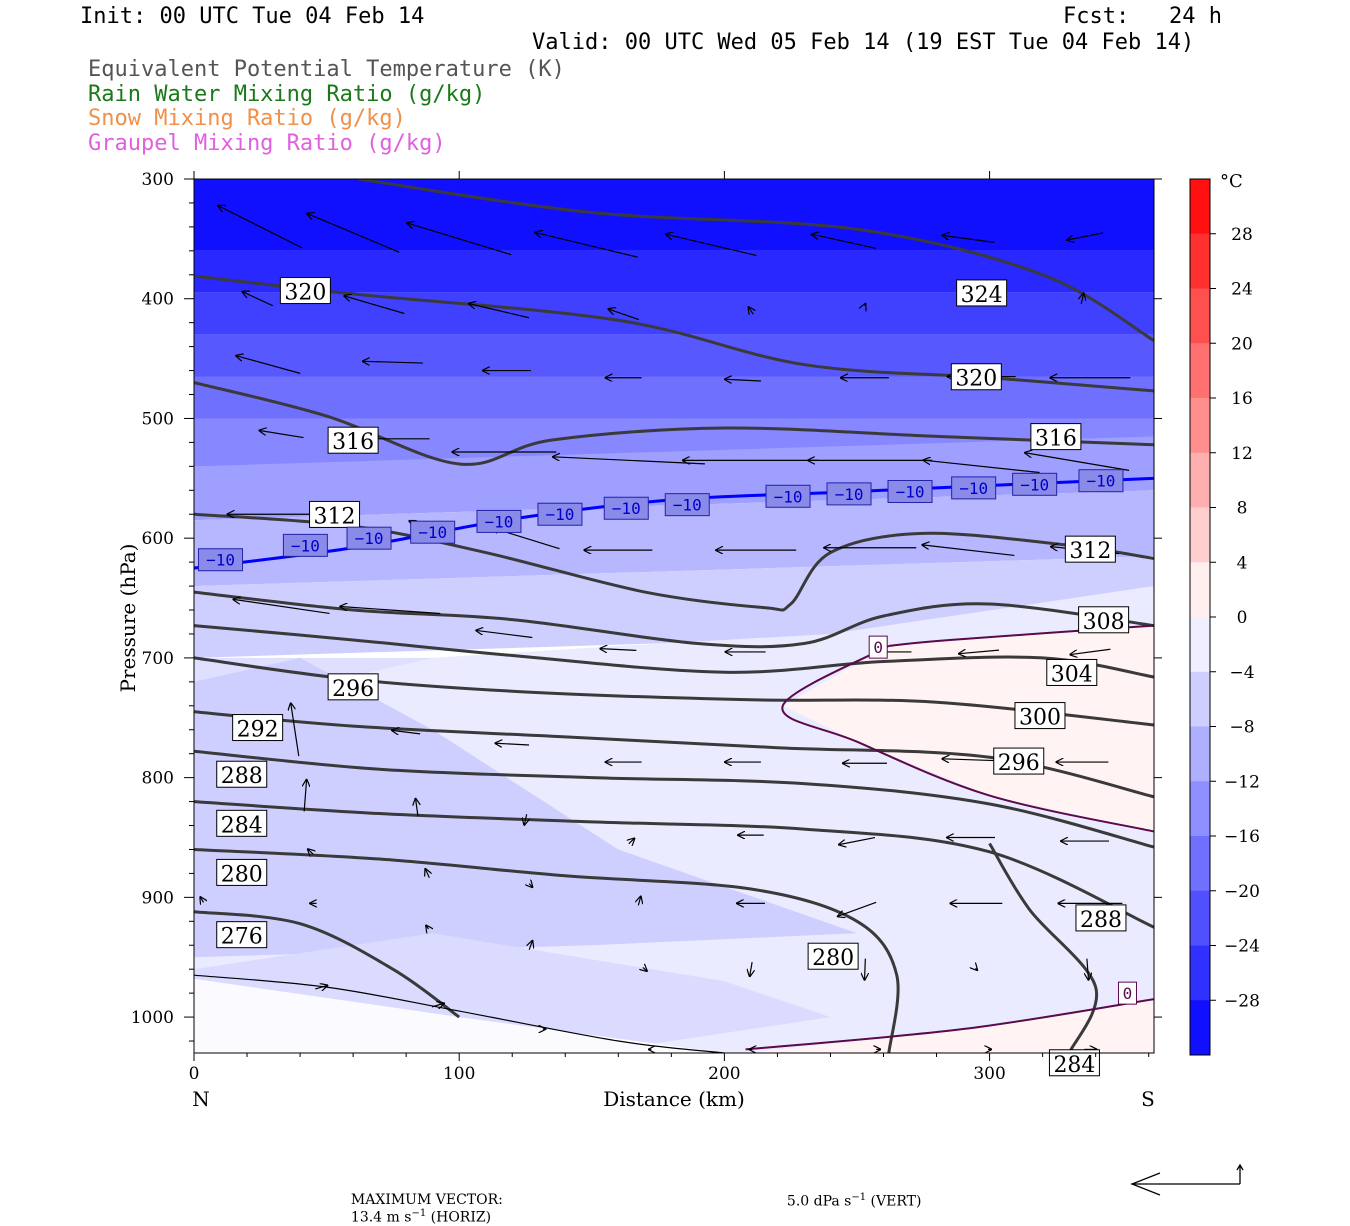 The width and height of the screenshot is (1350, 1226). Describe the element at coordinates (158, 539) in the screenshot. I see `y-tick-label: 600` at that location.